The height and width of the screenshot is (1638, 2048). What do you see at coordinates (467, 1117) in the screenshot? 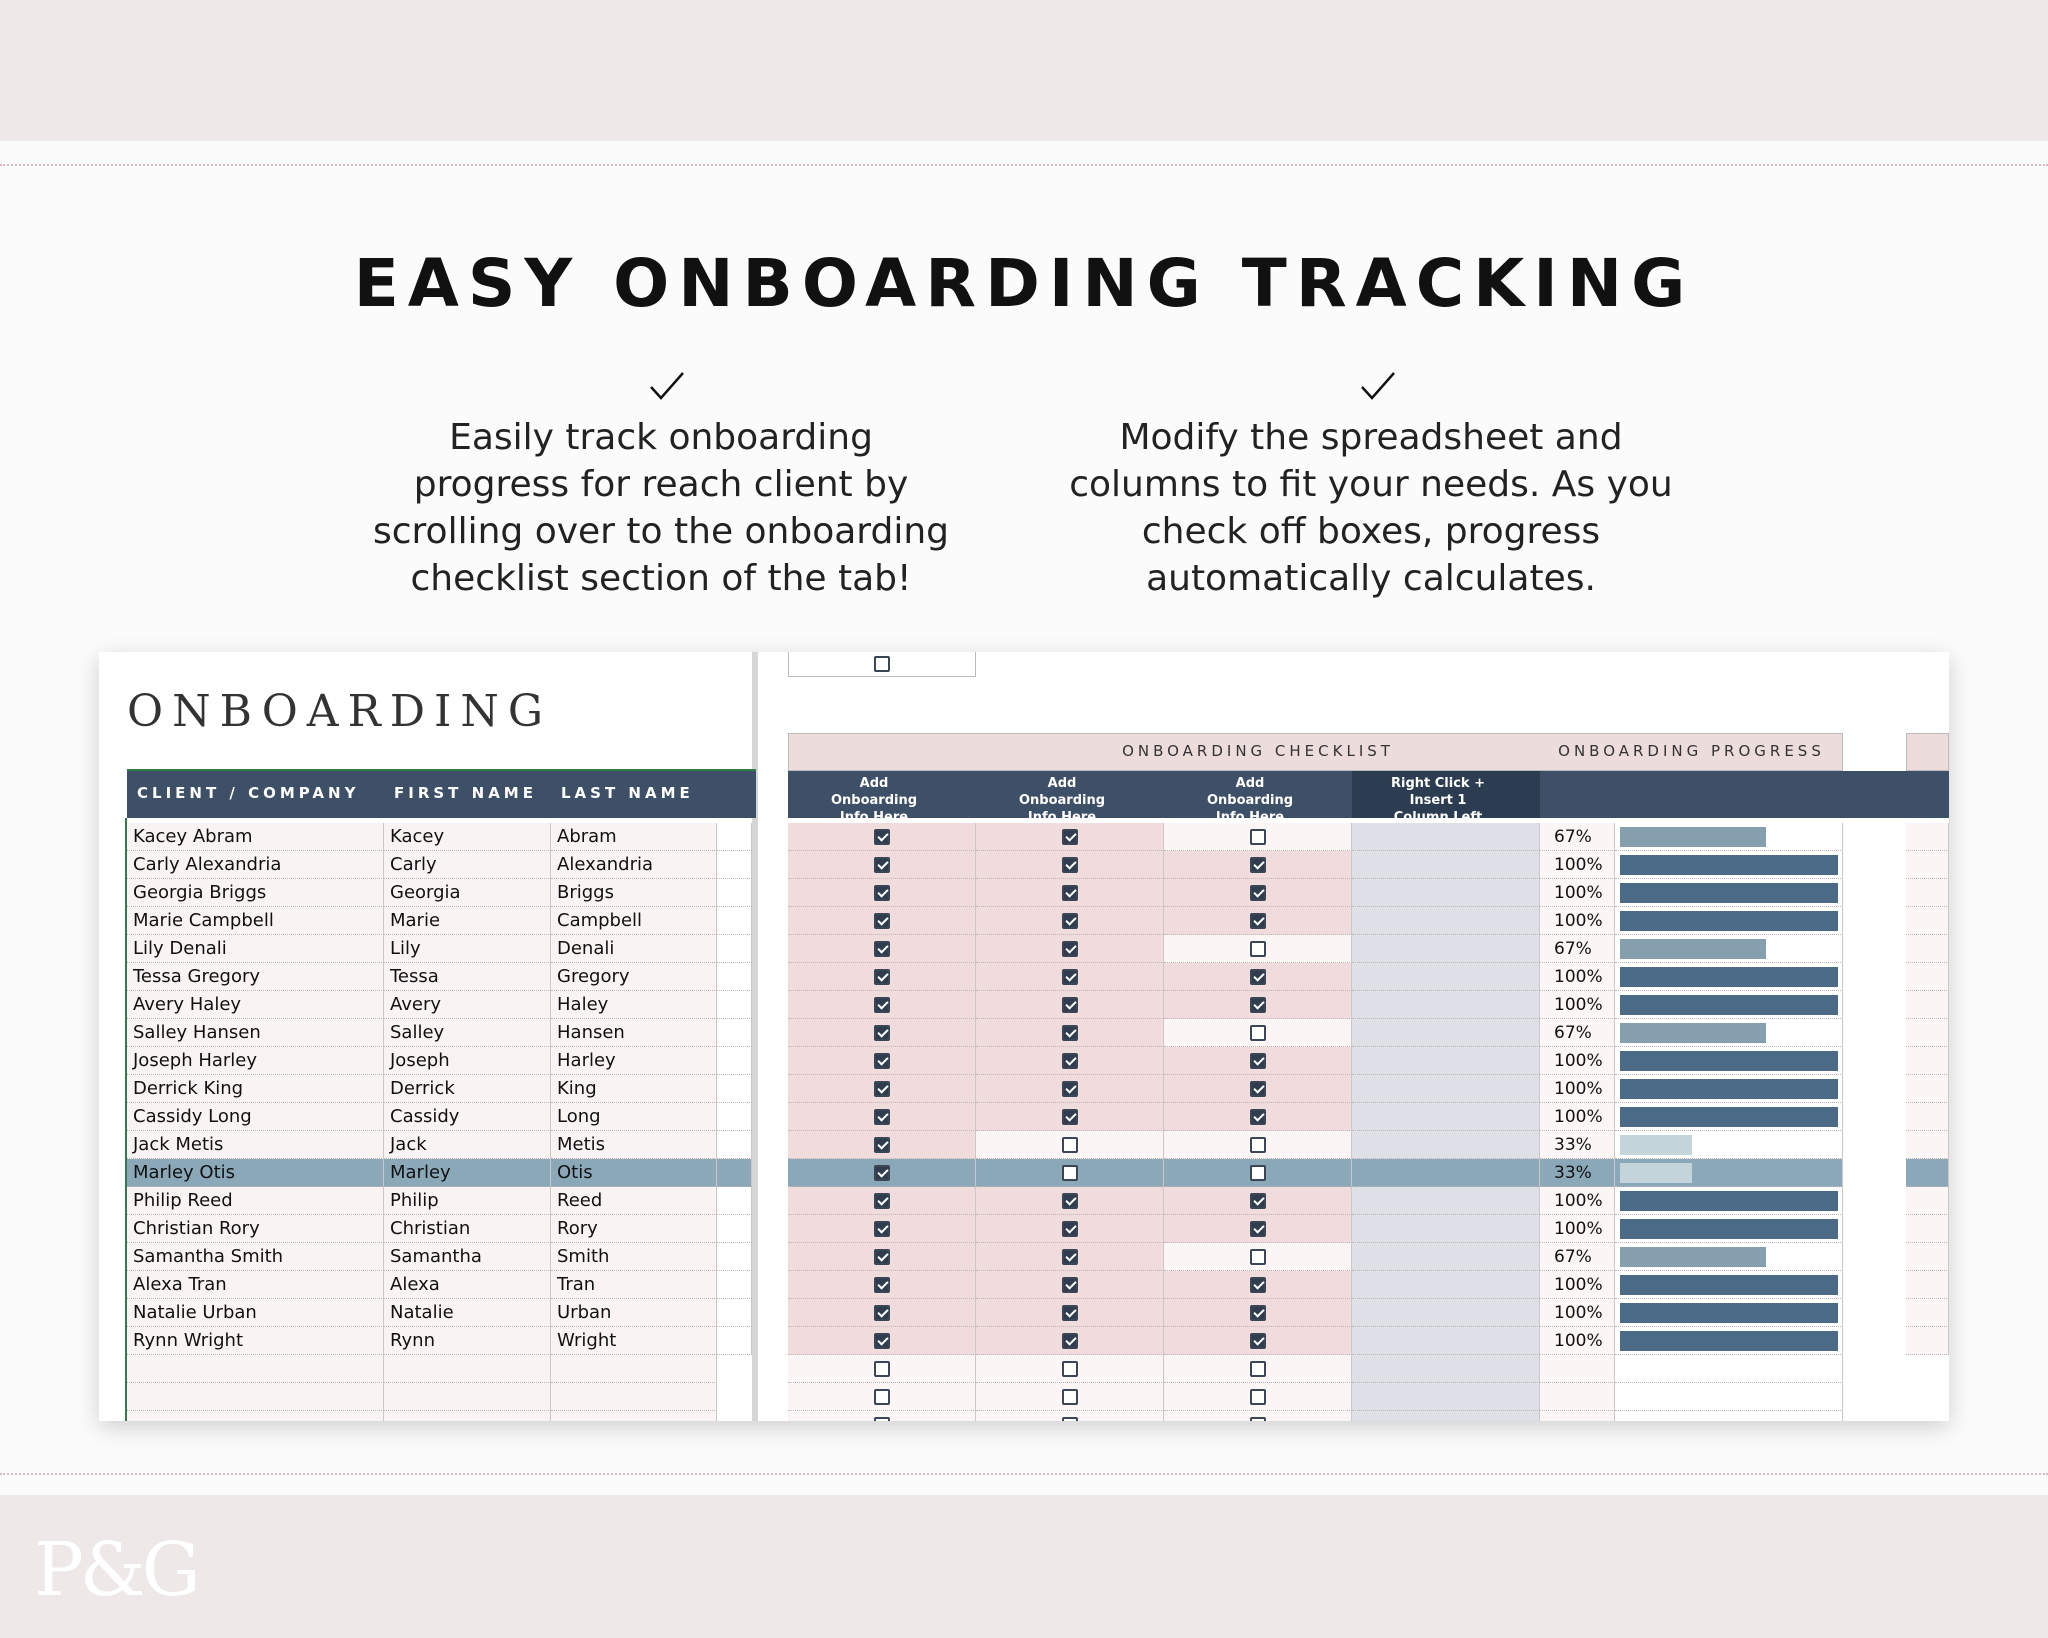
I see `cell: Cassidy` at bounding box center [467, 1117].